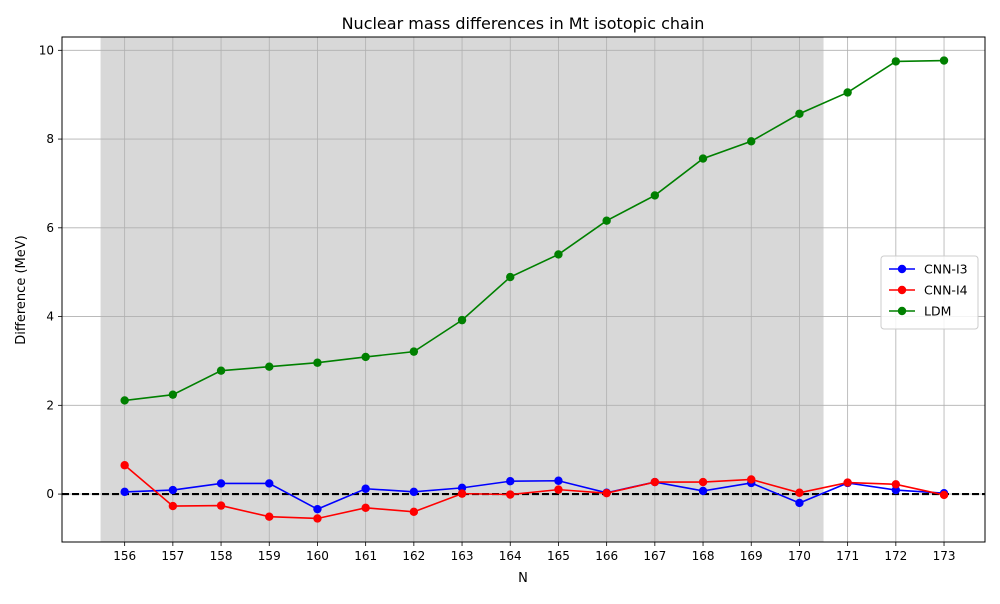 This screenshot has height=604, width=1000. Describe the element at coordinates (462, 556) in the screenshot. I see `x-tick-label: 163` at that location.